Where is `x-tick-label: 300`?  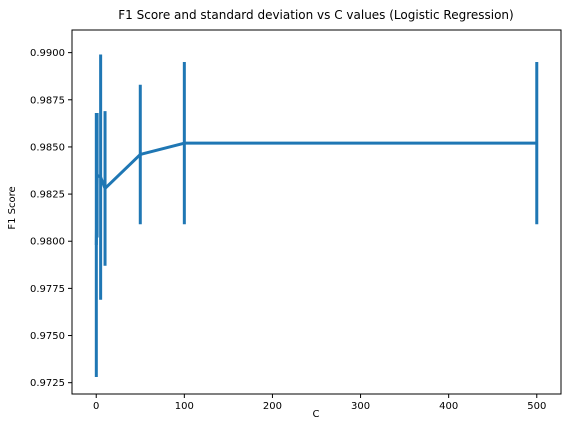
x-tick-label: 300 is located at coordinates (360, 406).